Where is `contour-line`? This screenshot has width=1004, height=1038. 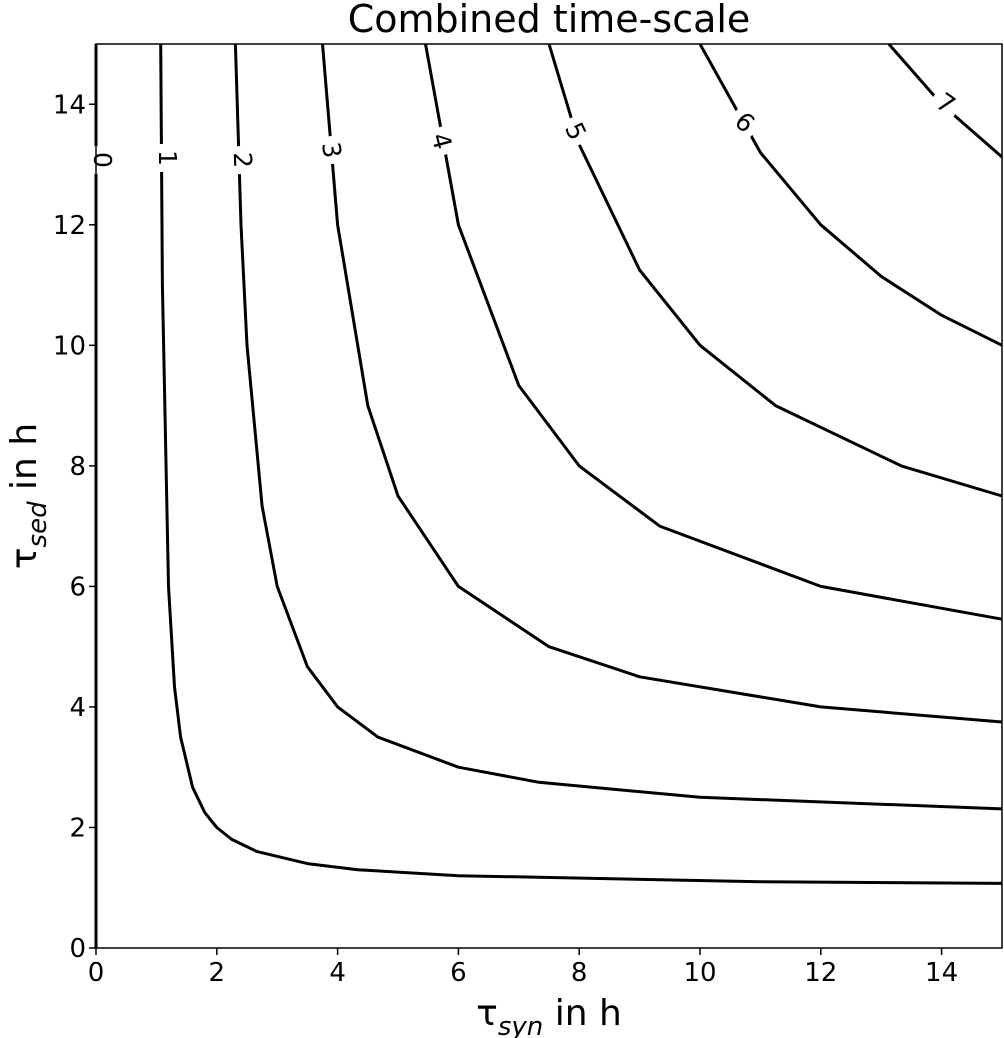
contour-line is located at coordinates (850, 195).